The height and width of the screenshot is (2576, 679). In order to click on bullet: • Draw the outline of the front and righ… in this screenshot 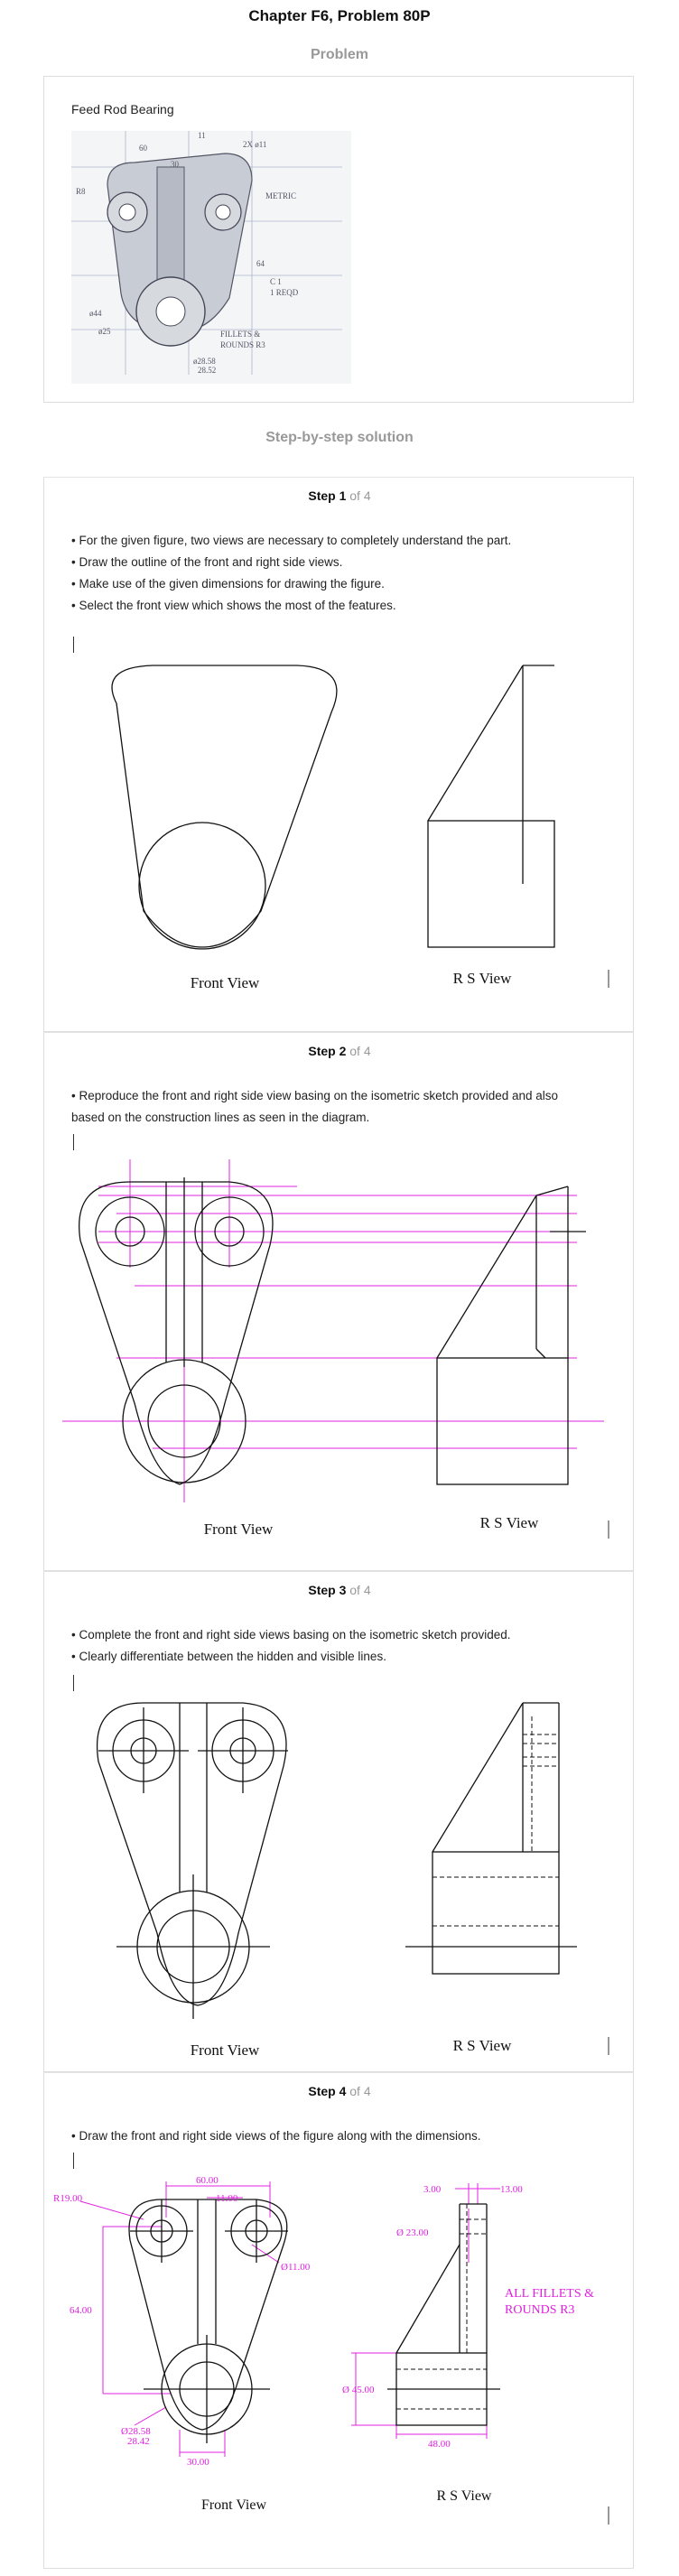, I will do `click(207, 562)`.